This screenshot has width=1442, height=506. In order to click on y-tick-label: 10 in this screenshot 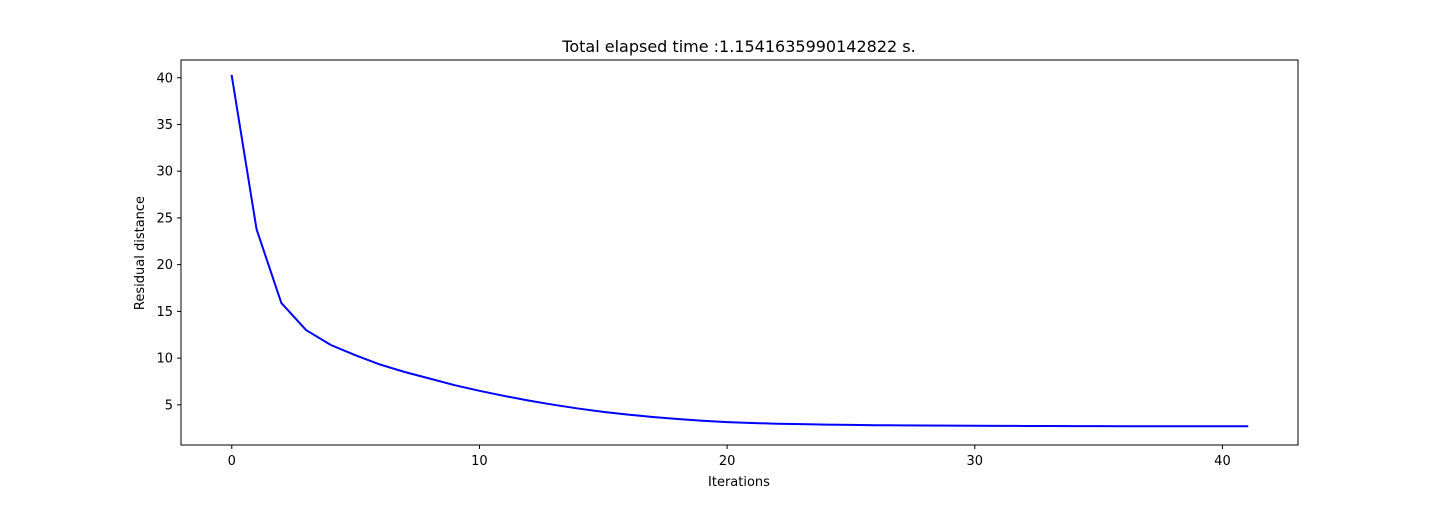, I will do `click(164, 359)`.